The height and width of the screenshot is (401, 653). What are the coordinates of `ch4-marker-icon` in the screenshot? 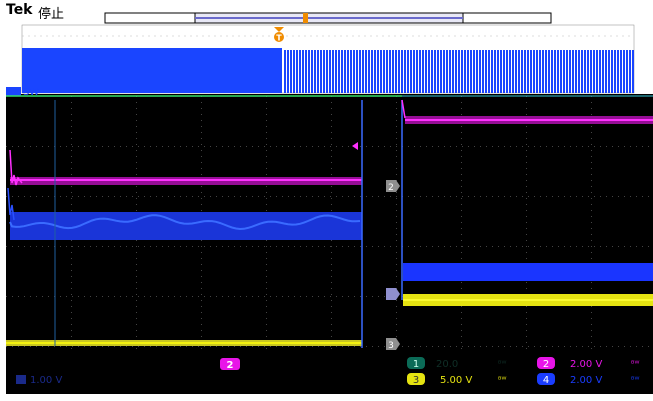 It's located at (393, 294).